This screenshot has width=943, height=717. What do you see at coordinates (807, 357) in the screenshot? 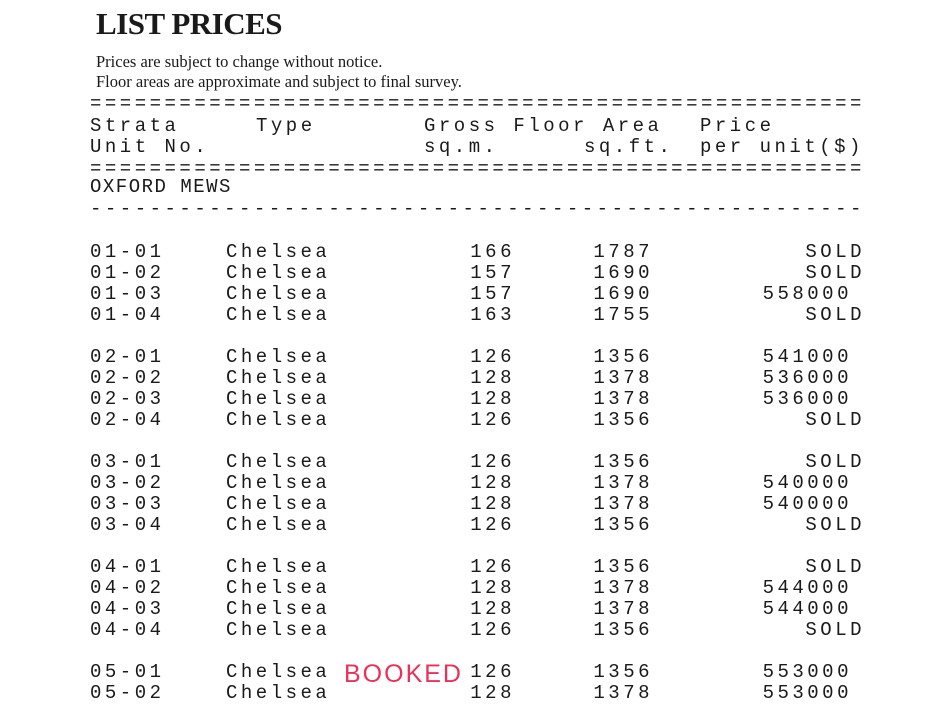
I see `price-cell: 541000` at bounding box center [807, 357].